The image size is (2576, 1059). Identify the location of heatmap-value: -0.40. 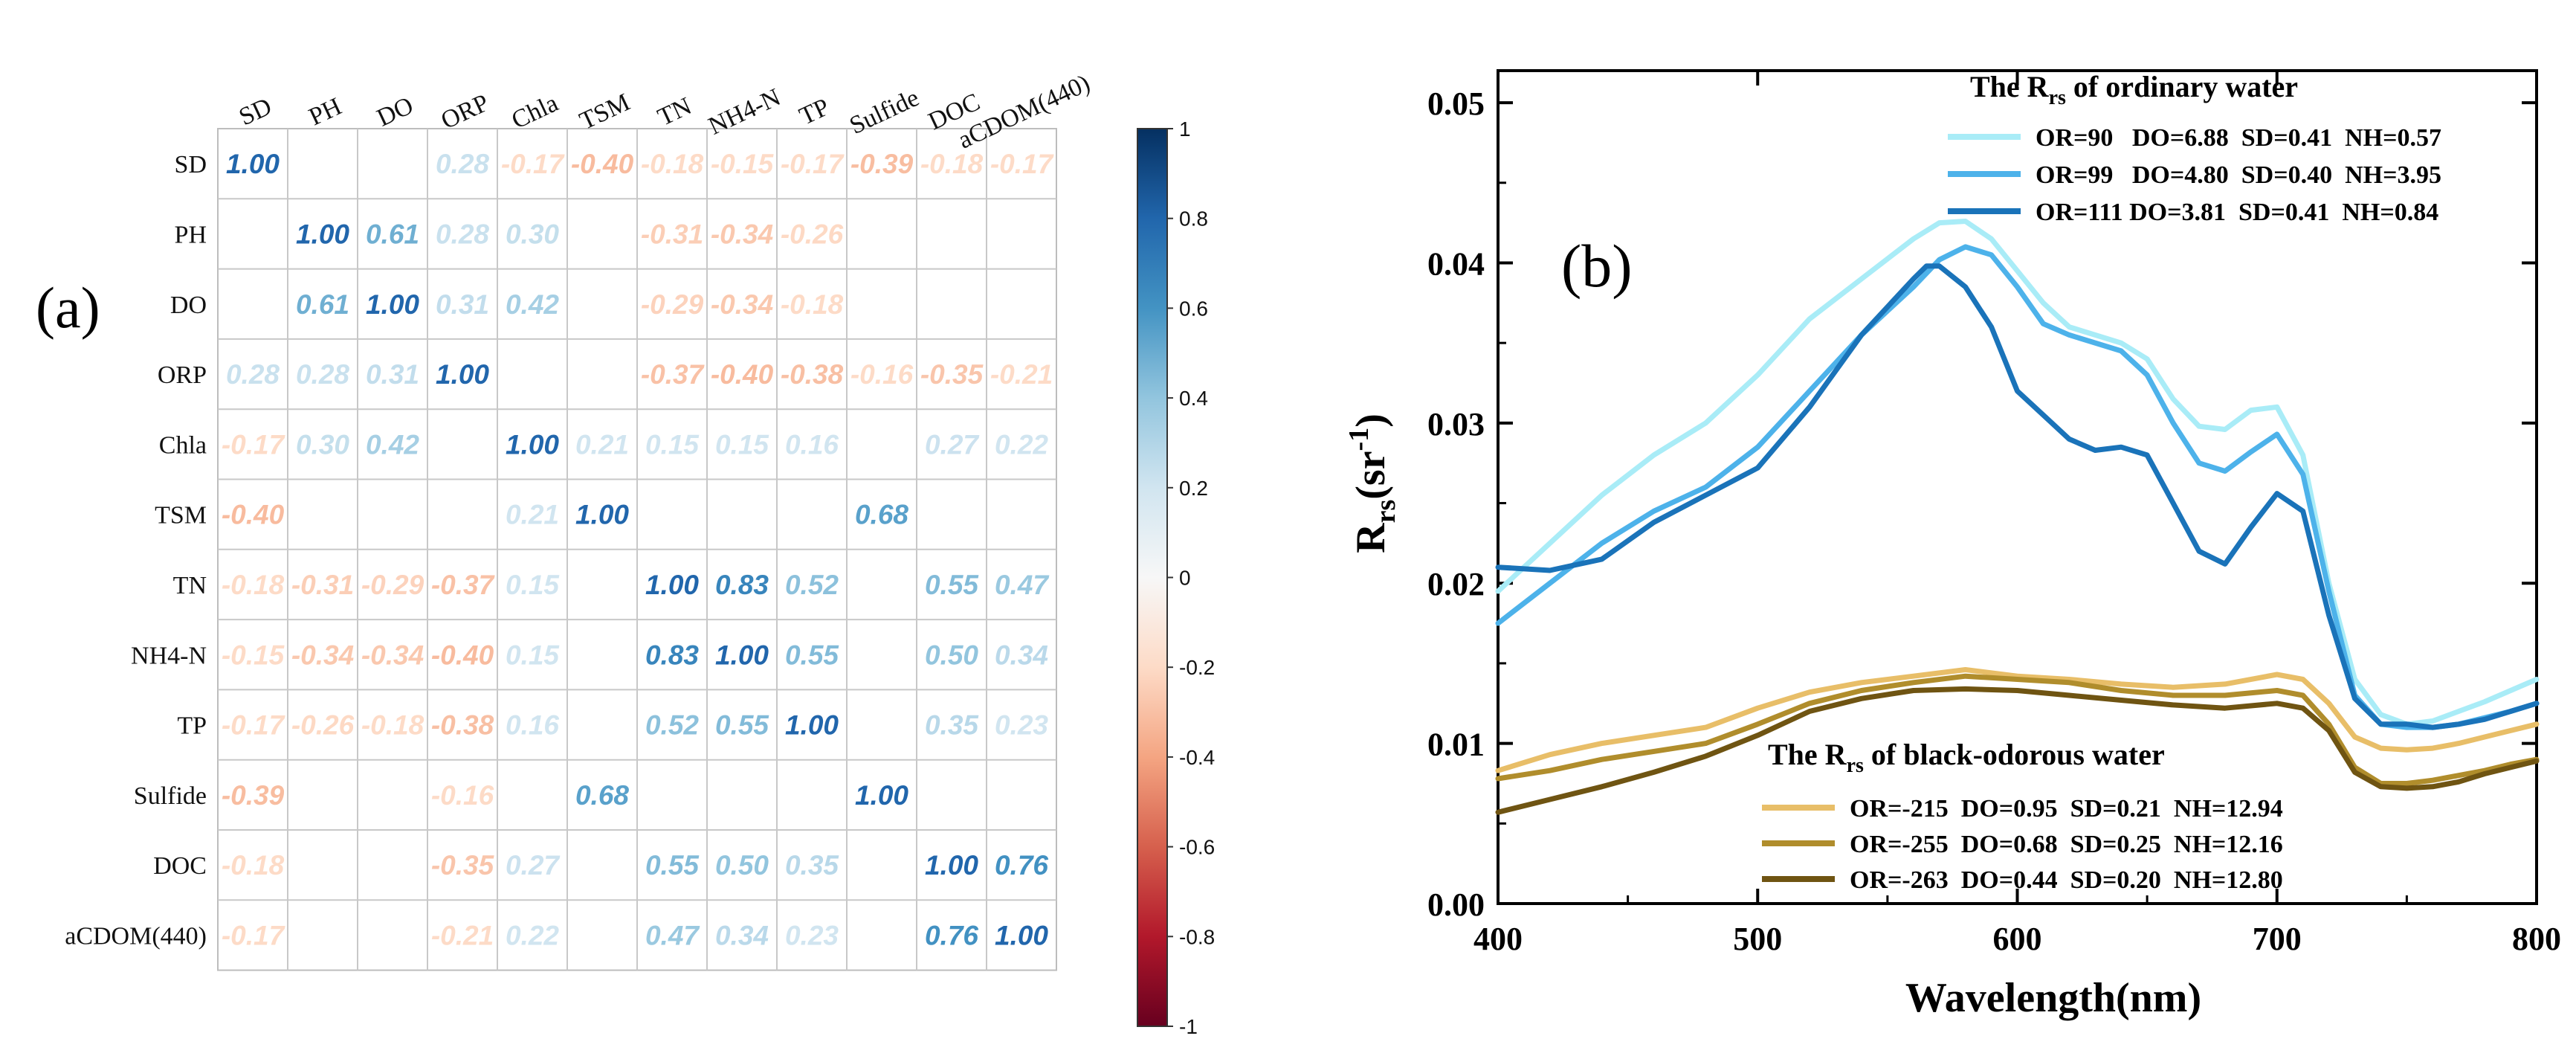
(253, 515).